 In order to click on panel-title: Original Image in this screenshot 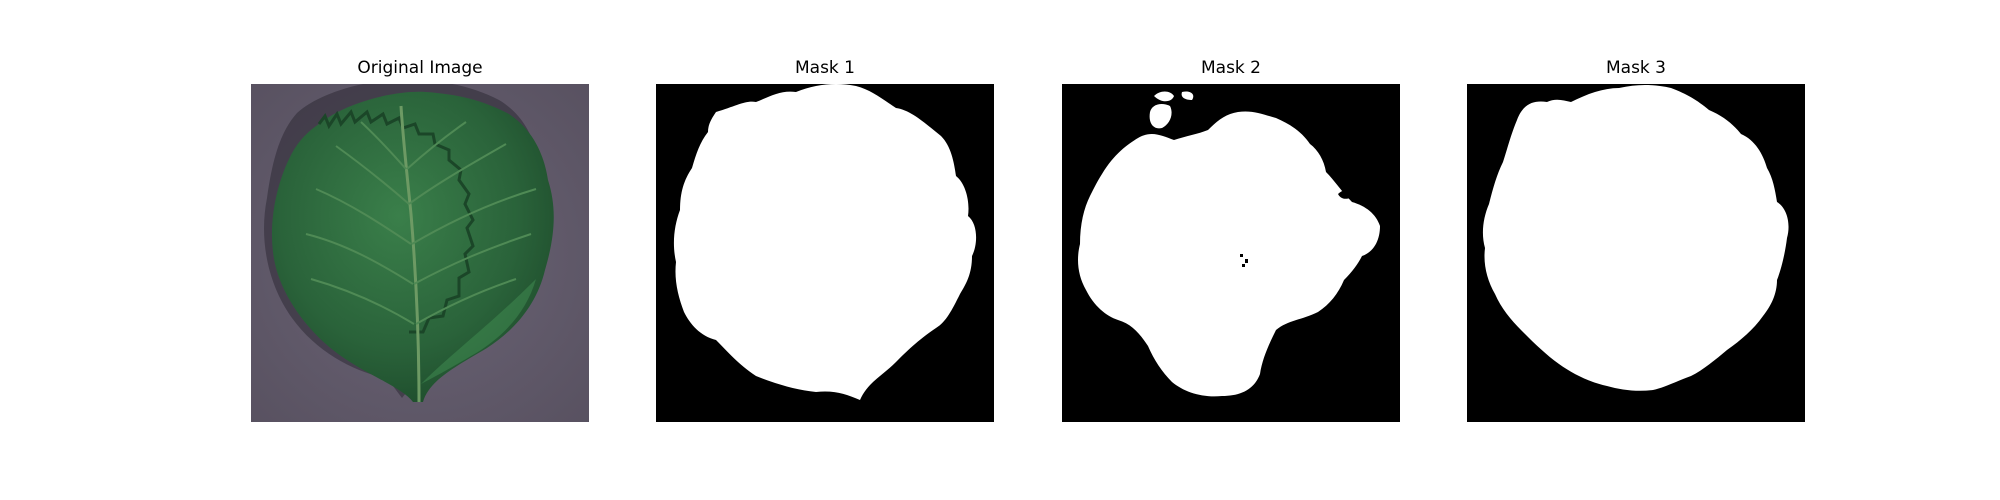, I will do `click(420, 68)`.